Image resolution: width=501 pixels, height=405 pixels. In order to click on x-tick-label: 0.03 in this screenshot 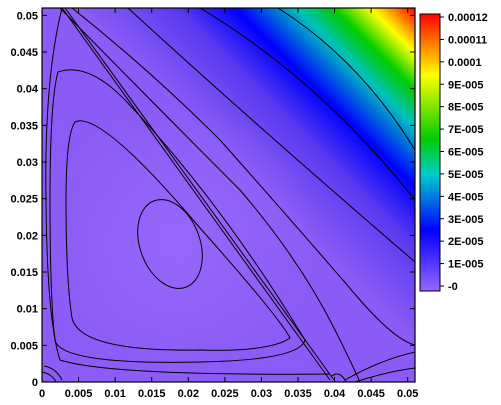, I will do `click(261, 394)`.